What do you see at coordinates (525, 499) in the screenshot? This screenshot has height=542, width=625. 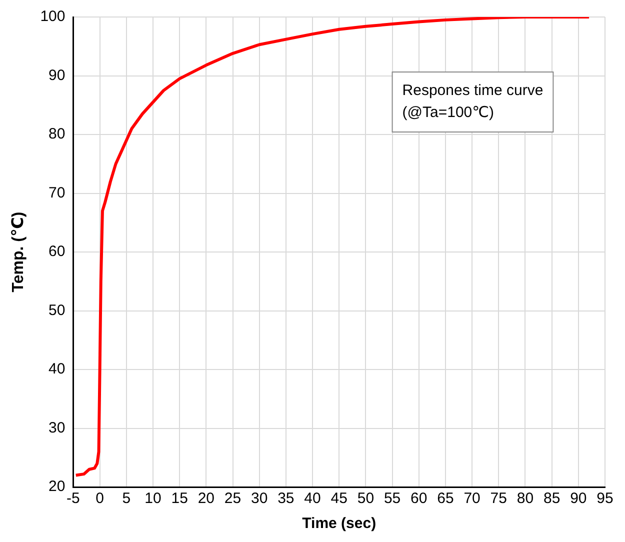 I see `x-tick-label: 80` at bounding box center [525, 499].